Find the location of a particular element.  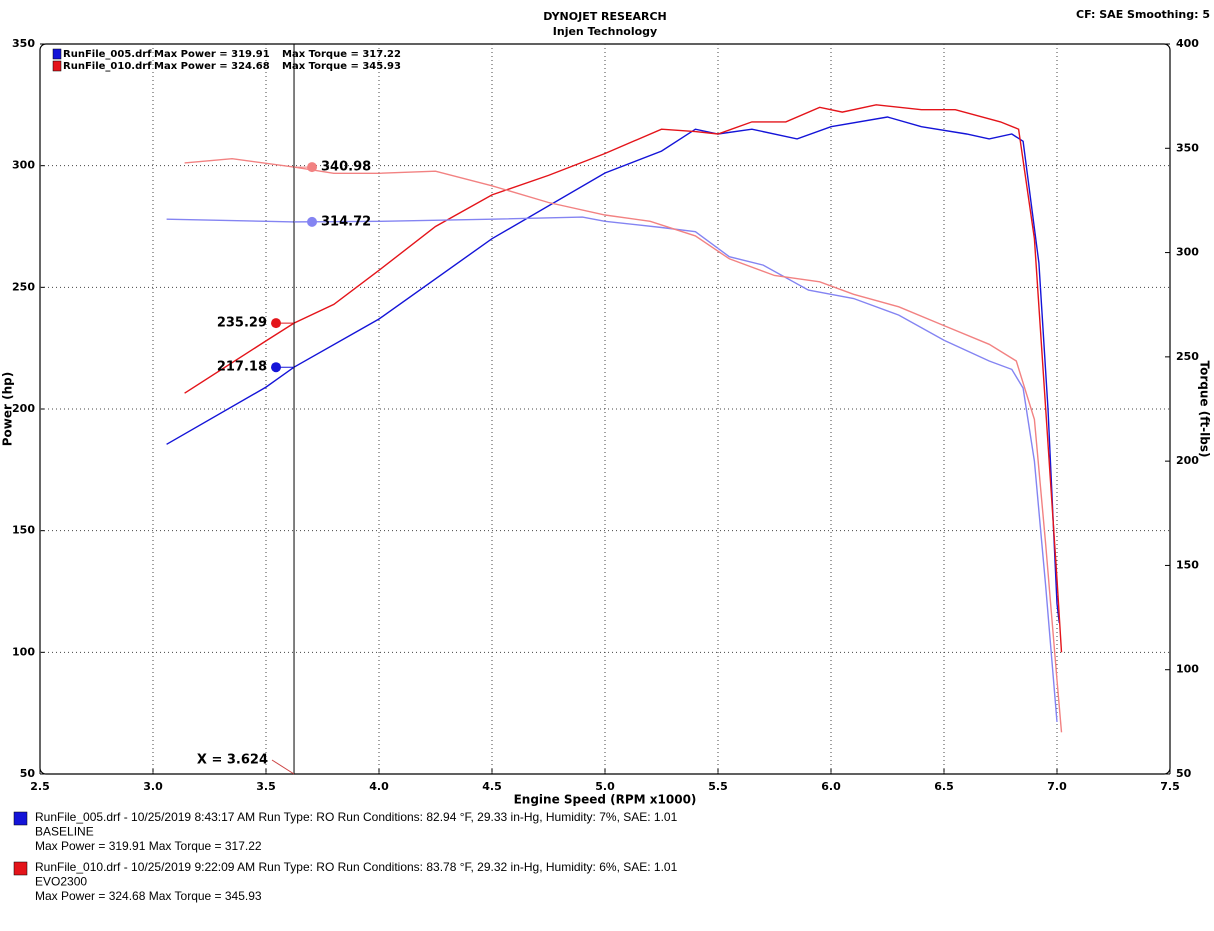

x-tick-label: 5.0 is located at coordinates (605, 786).